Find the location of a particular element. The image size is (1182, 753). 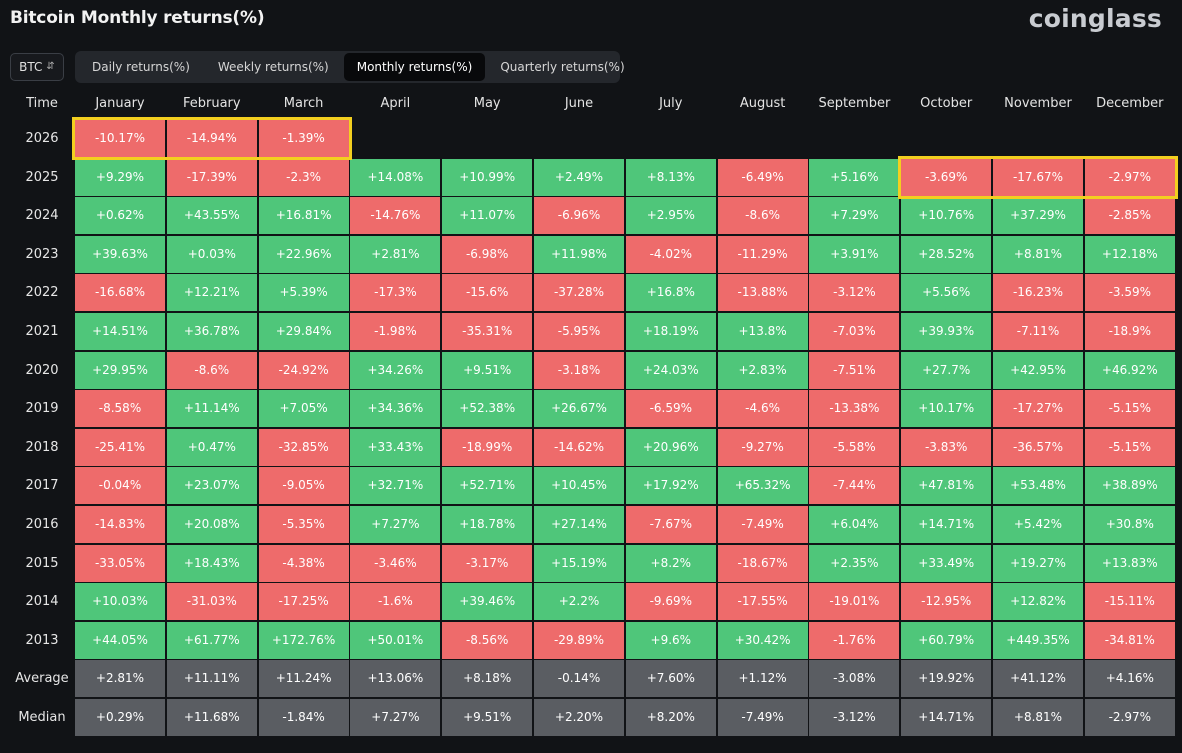

return-cell: -5.35% is located at coordinates (303, 524).